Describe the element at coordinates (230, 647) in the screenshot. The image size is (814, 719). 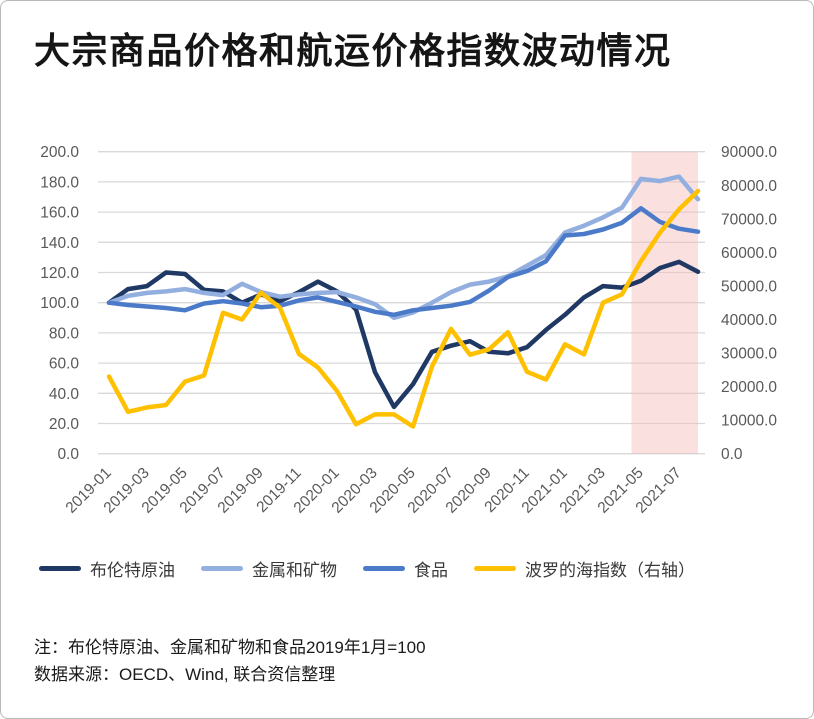
I see `note-index-base: 注：布伦特原油、金属和矿物和食品2019年1月=100` at that location.